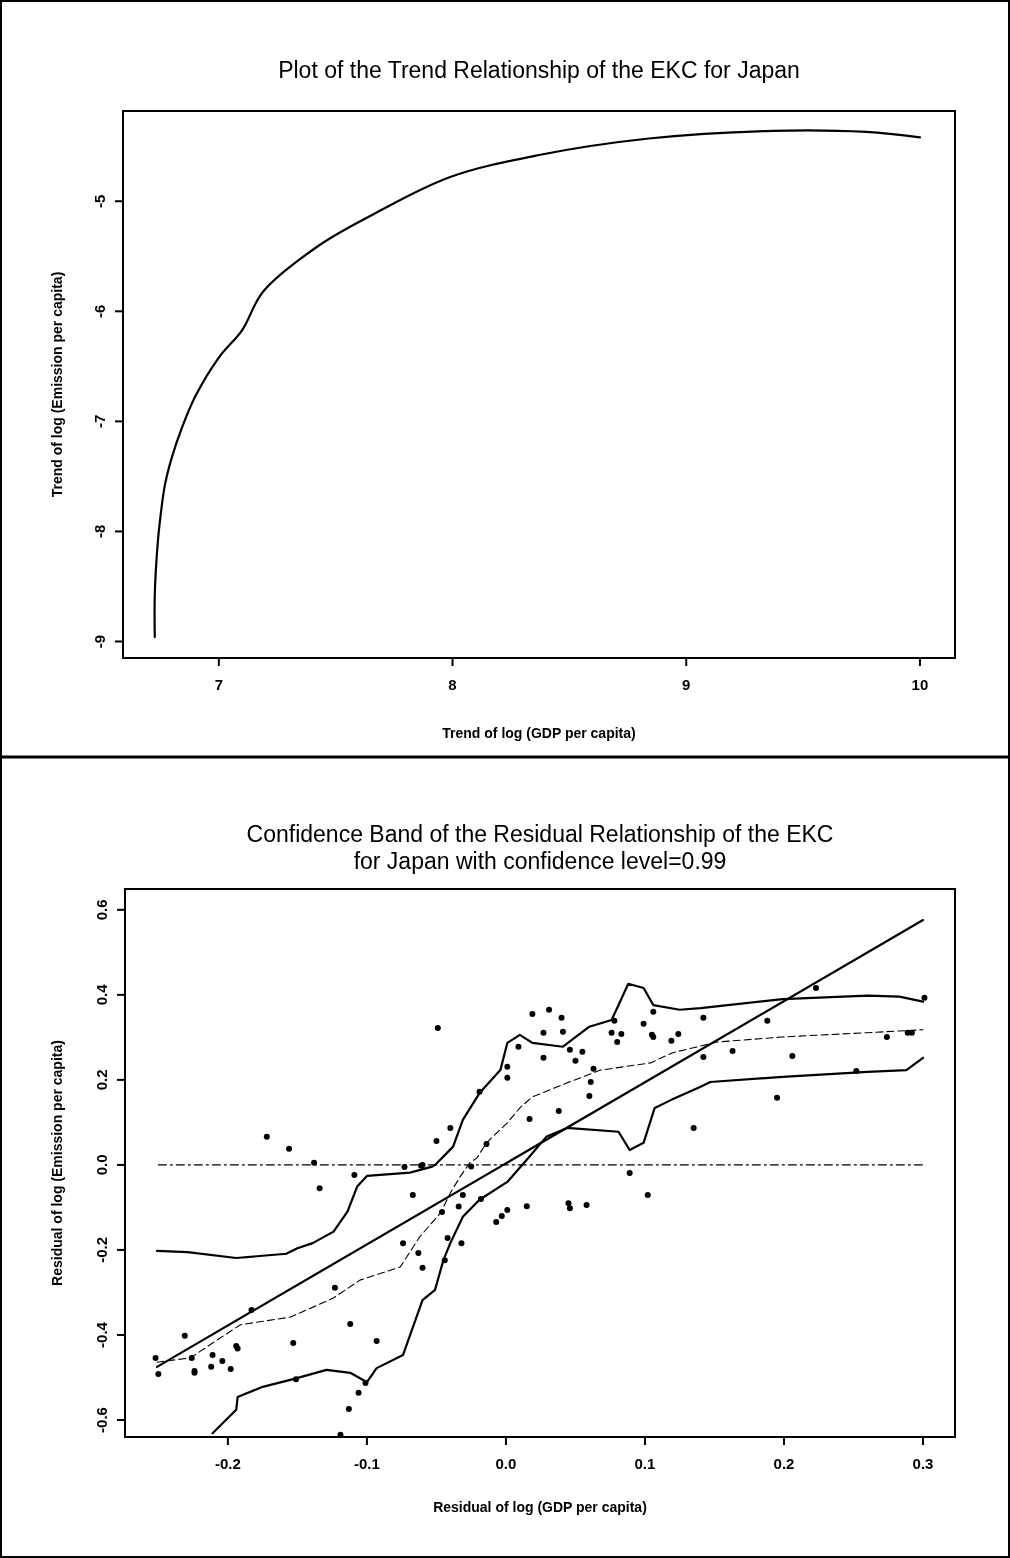 The height and width of the screenshot is (1558, 1010). Describe the element at coordinates (506, 1463) in the screenshot. I see `x-tick-label: 0.0` at that location.